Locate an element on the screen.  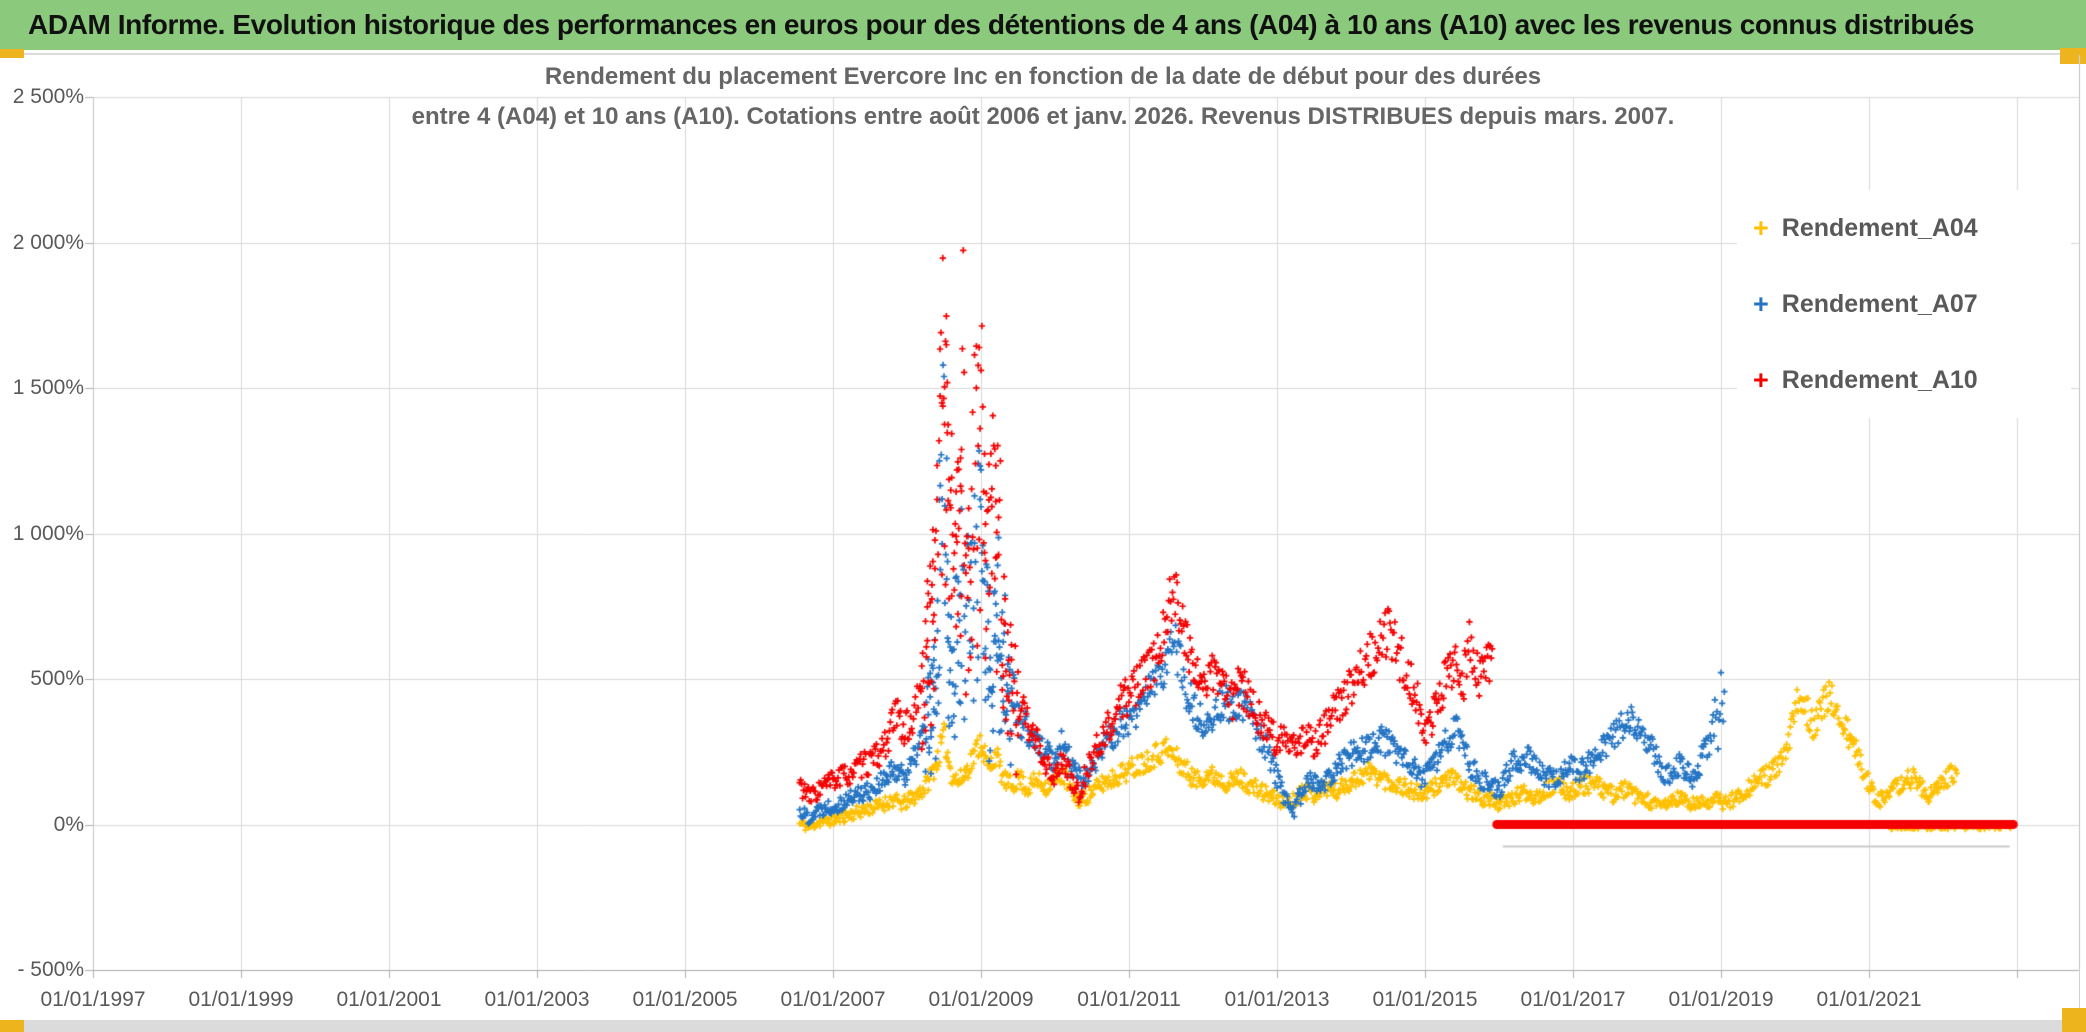
legend-item-label: Rendement_A10 is located at coordinates (1879, 379).